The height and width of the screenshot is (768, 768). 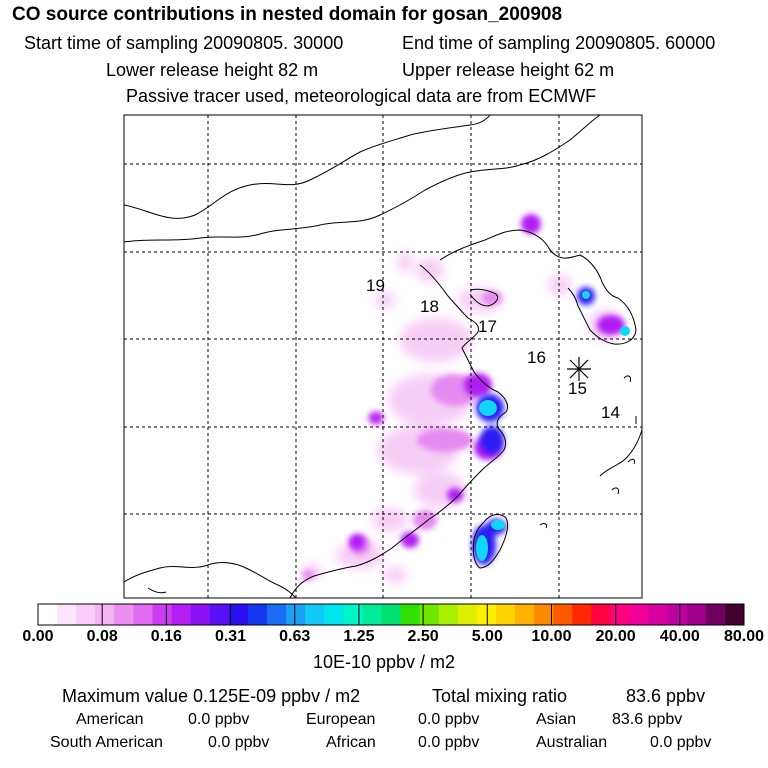 I want to click on colorbar-tick-label: 0.00, so click(x=38, y=636).